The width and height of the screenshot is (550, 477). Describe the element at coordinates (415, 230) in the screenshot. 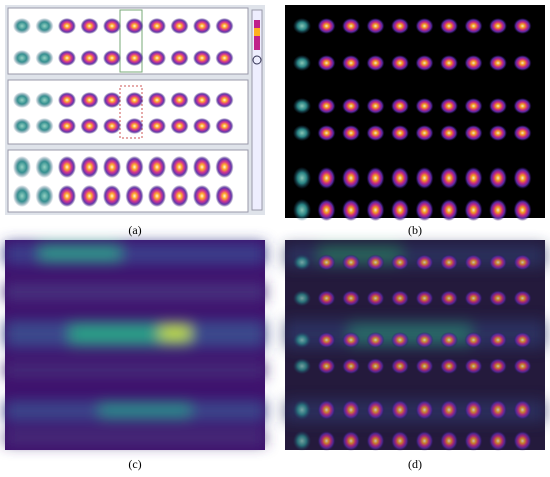

I see `panel-label: (b)` at that location.